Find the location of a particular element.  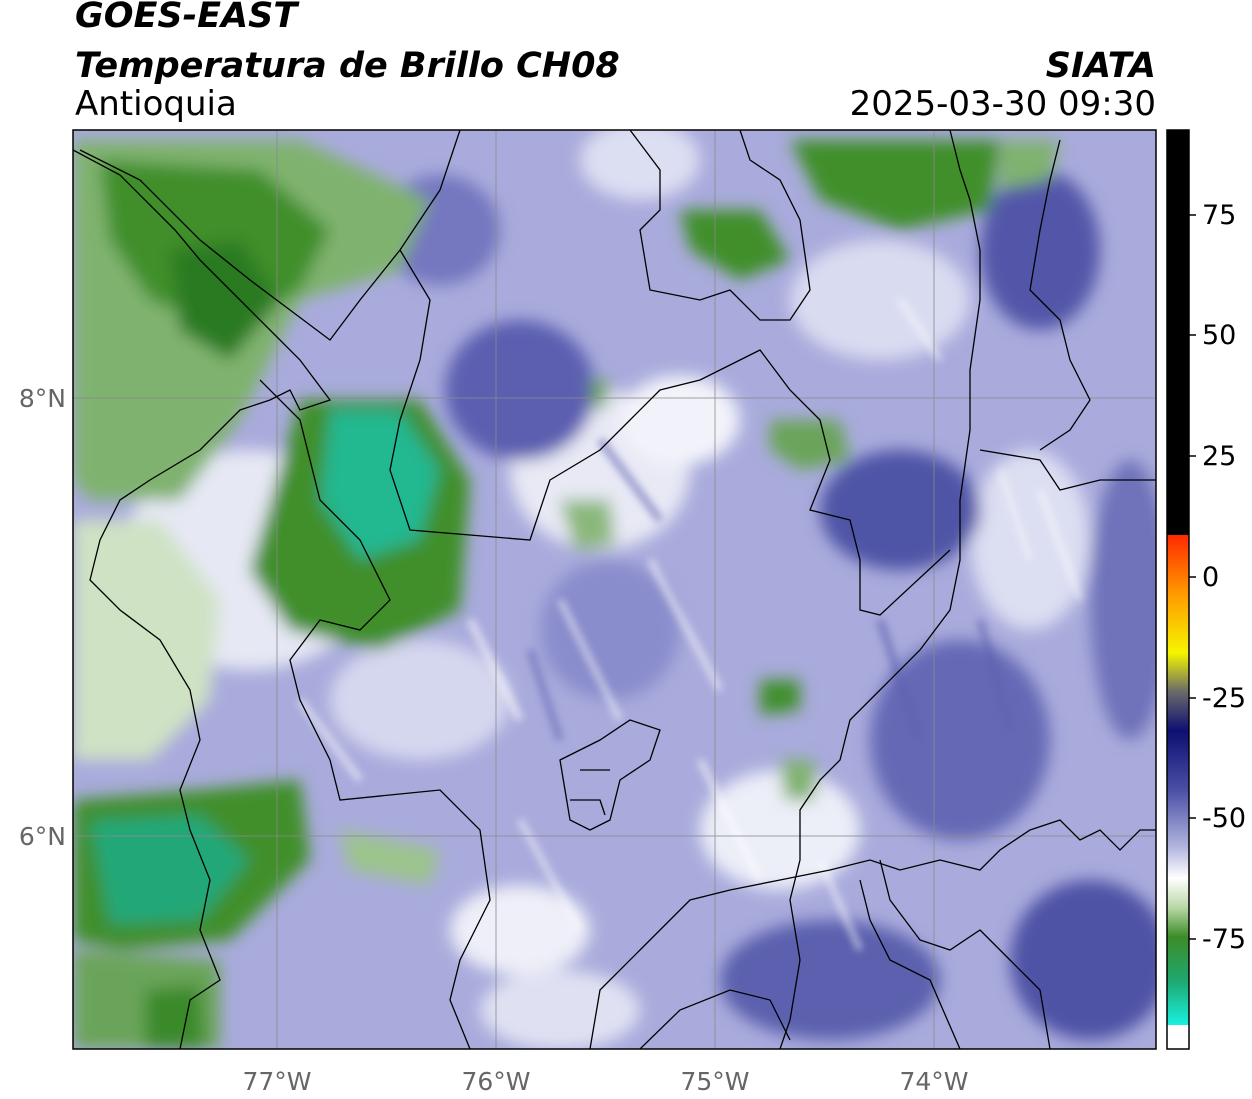

colorbar-tick-3: 25 is located at coordinates (1219, 456).